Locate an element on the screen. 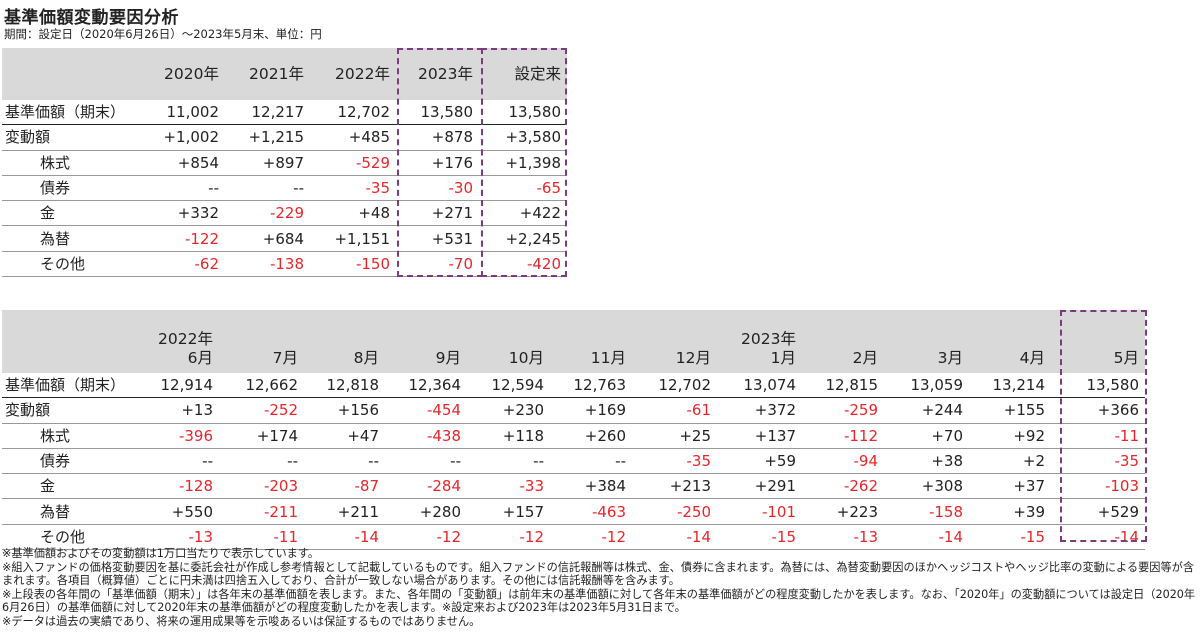  table-cell: 12,914 is located at coordinates (181, 386).